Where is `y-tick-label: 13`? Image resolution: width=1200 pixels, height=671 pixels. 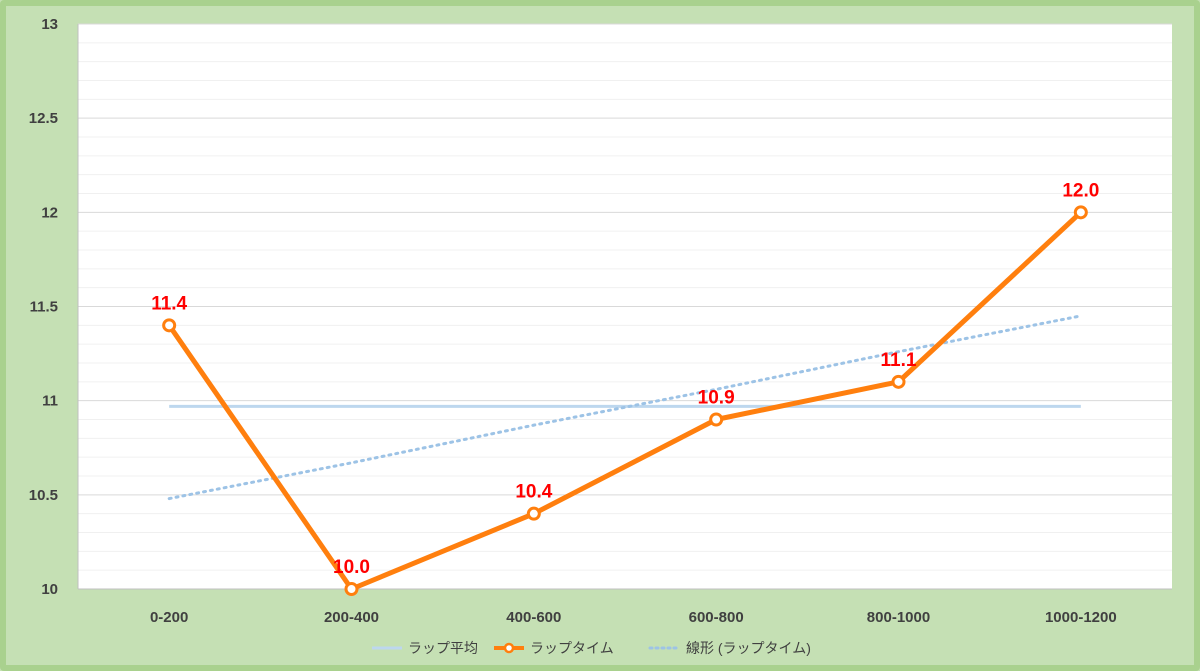
y-tick-label: 13 is located at coordinates (49, 24).